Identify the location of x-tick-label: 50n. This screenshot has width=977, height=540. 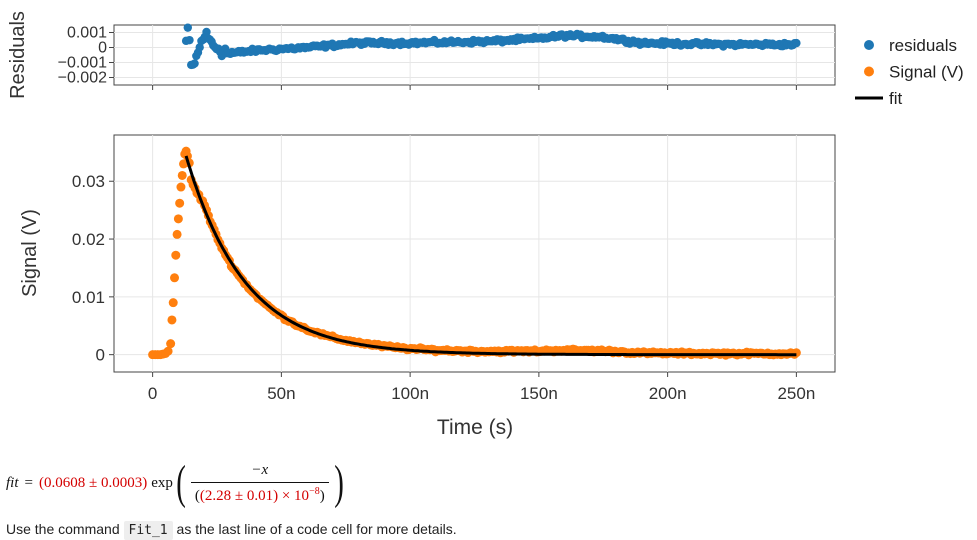
(281, 393).